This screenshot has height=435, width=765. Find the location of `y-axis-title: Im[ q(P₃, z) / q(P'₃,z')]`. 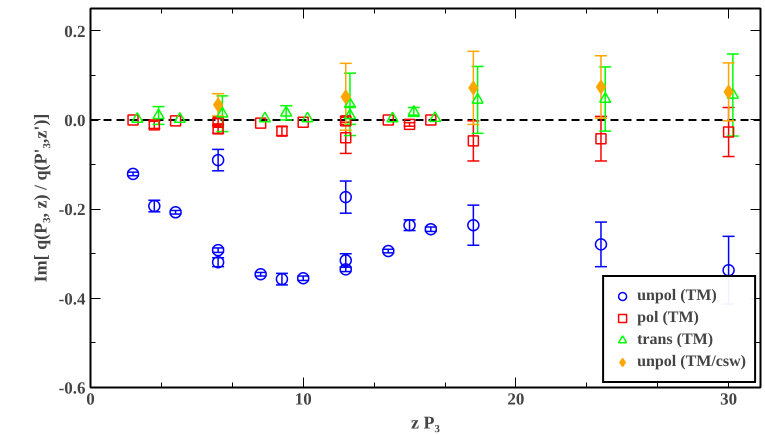

y-axis-title: Im[ q(P₃, z) / q(P'₃,z')] is located at coordinates (40, 198).